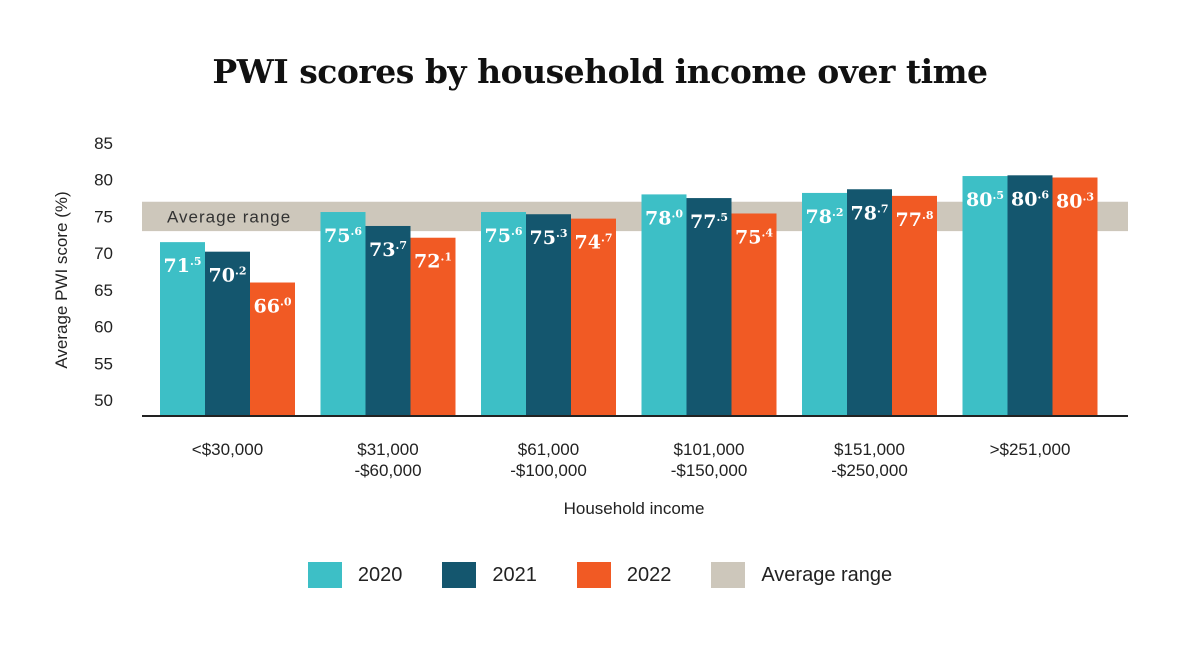 This screenshot has width=1200, height=650. I want to click on bar-value-label-2022-2: 74.7, so click(594, 243).